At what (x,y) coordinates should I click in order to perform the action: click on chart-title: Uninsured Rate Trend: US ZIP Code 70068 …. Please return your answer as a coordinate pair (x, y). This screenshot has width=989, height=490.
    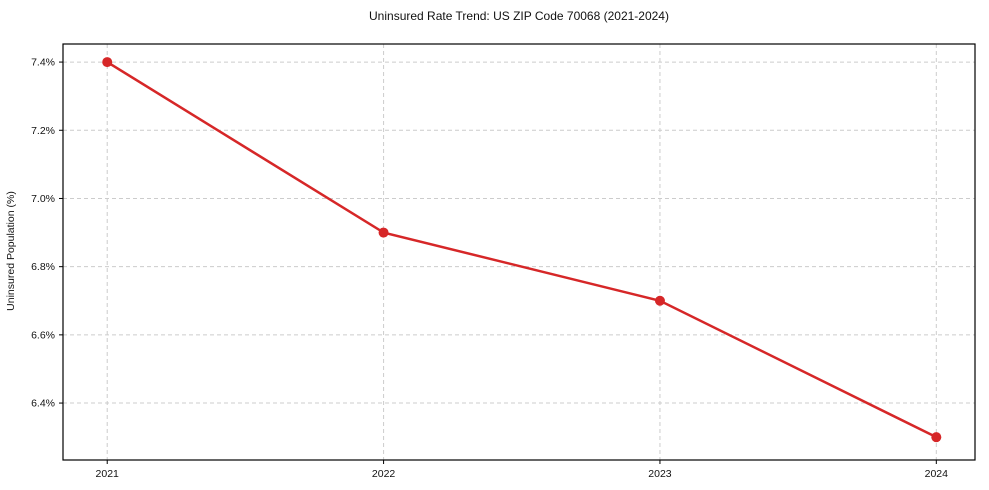
    Looking at the image, I should click on (519, 16).